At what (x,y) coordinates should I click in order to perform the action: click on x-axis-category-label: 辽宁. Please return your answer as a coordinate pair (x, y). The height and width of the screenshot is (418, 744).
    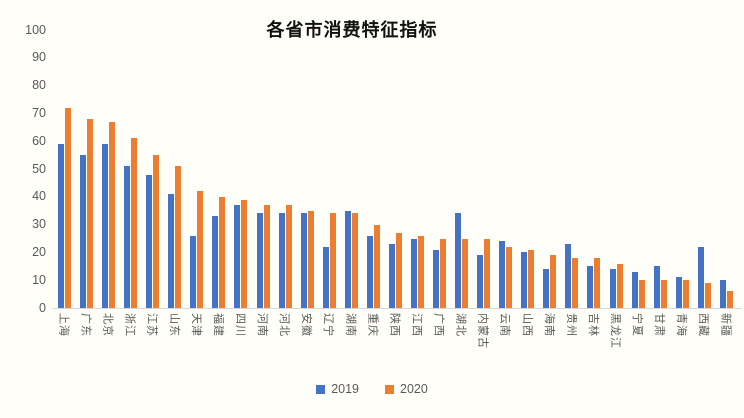
    Looking at the image, I should click on (328, 325).